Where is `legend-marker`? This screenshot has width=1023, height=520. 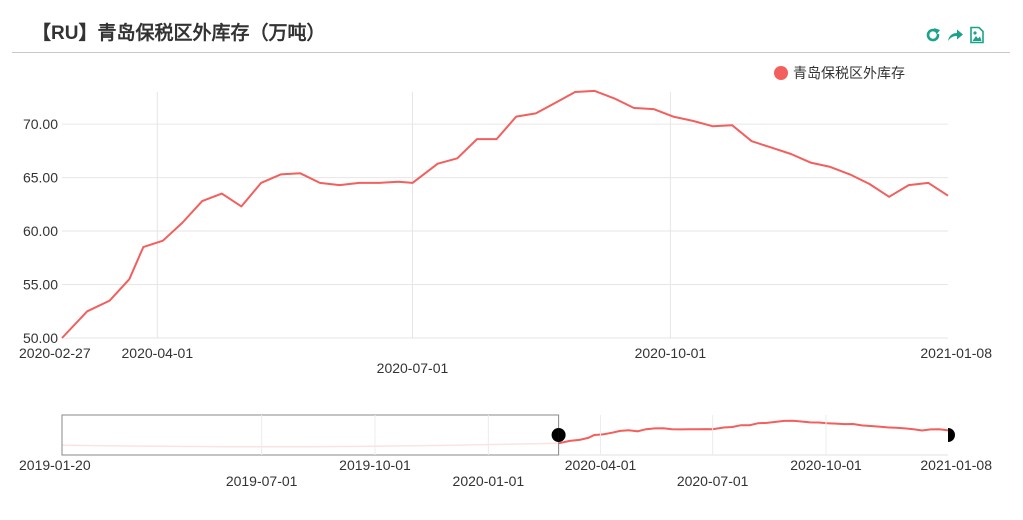 legend-marker is located at coordinates (781, 73).